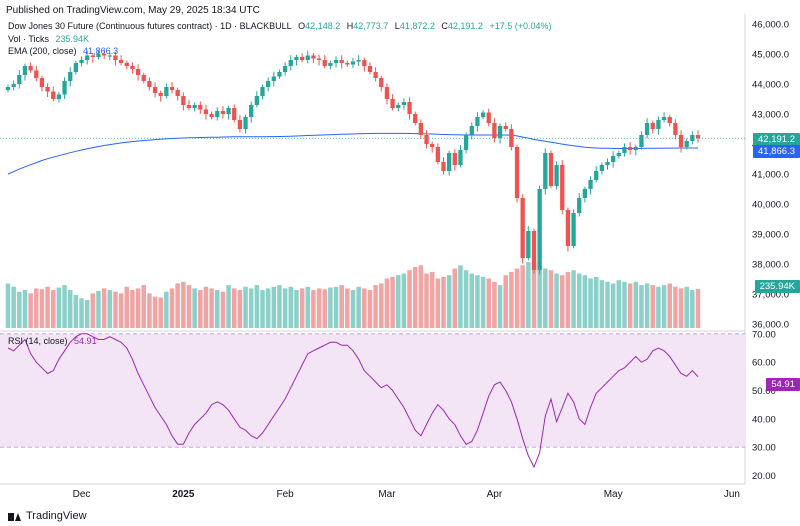 The width and height of the screenshot is (800, 526). I want to click on rsi-label: RSI (14, close), so click(38, 341).